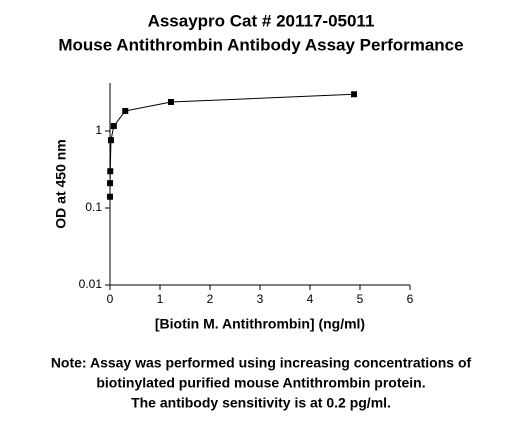 The width and height of the screenshot is (522, 425). Describe the element at coordinates (160, 299) in the screenshot. I see `x-tick-label: 1` at that location.